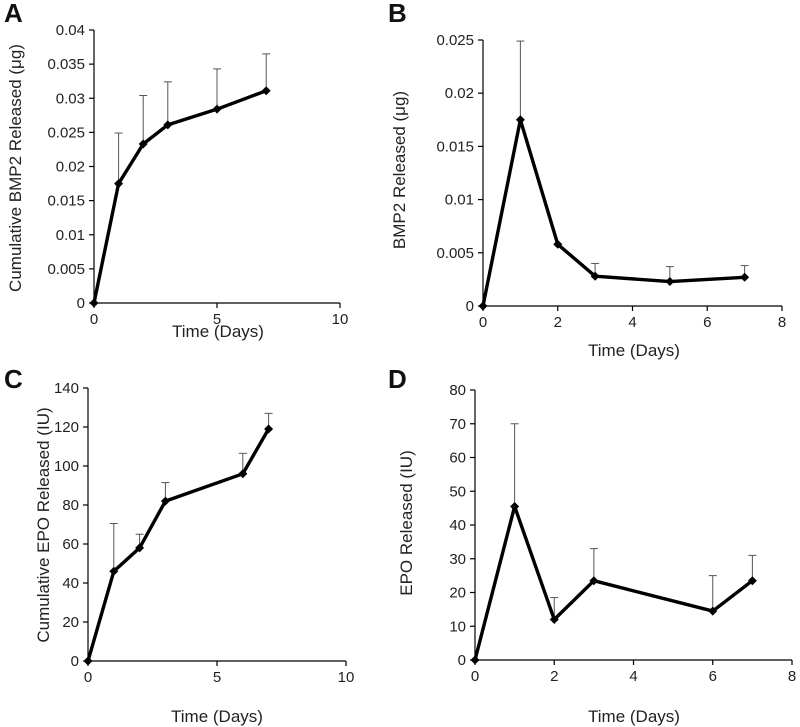  I want to click on panel-d-y-tick-label: 10, so click(457, 626).